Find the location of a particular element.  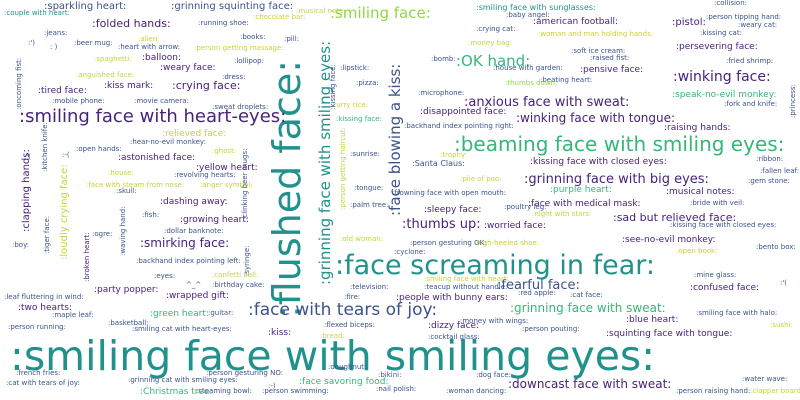

word-weary-cat: :weary cat: is located at coordinates (758, 25).